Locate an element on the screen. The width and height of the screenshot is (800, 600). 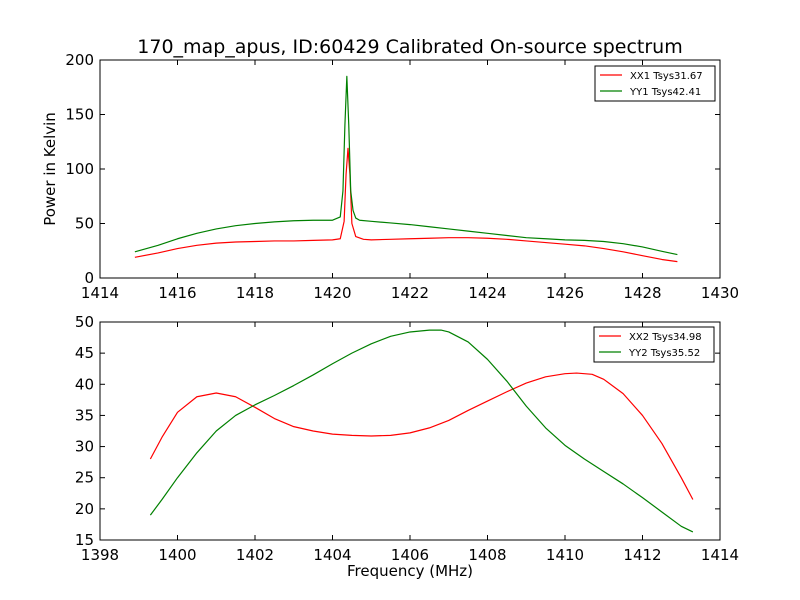
x-tick-label: 1398 is located at coordinates (100, 555).